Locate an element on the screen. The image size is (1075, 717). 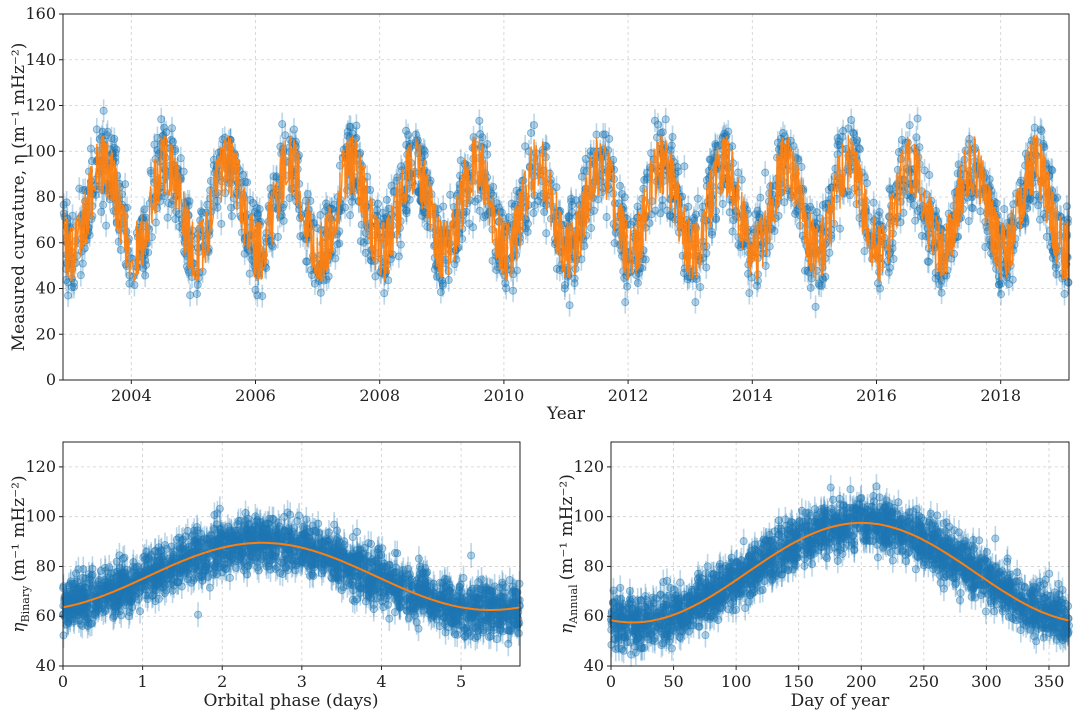
y-tick-label: 40 is located at coordinates (46, 288).